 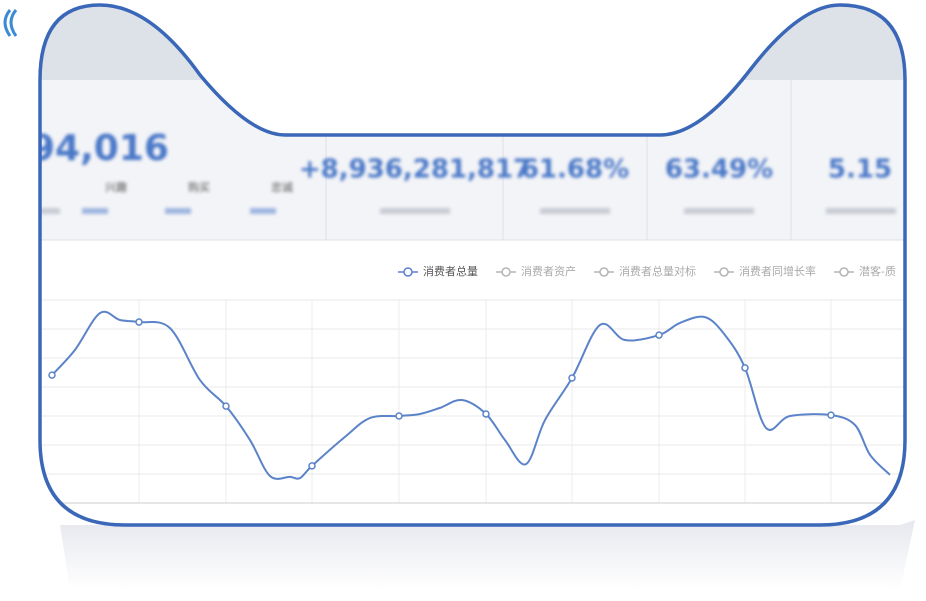 I want to click on stat-subitem: 兴趣, so click(x=116, y=187).